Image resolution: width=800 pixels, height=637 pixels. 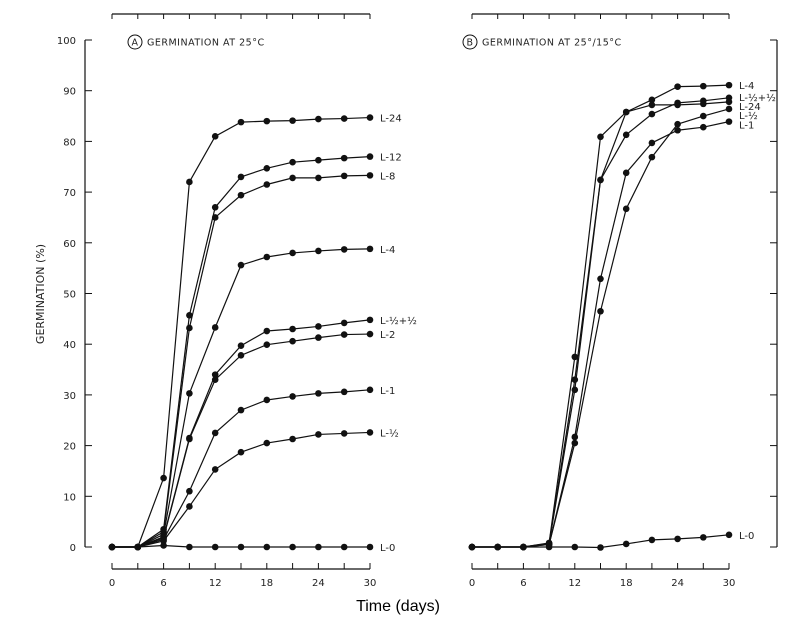 What do you see at coordinates (552, 43) in the screenshot?
I see `panel-title: GERMINATION AT 25°/15°C` at bounding box center [552, 43].